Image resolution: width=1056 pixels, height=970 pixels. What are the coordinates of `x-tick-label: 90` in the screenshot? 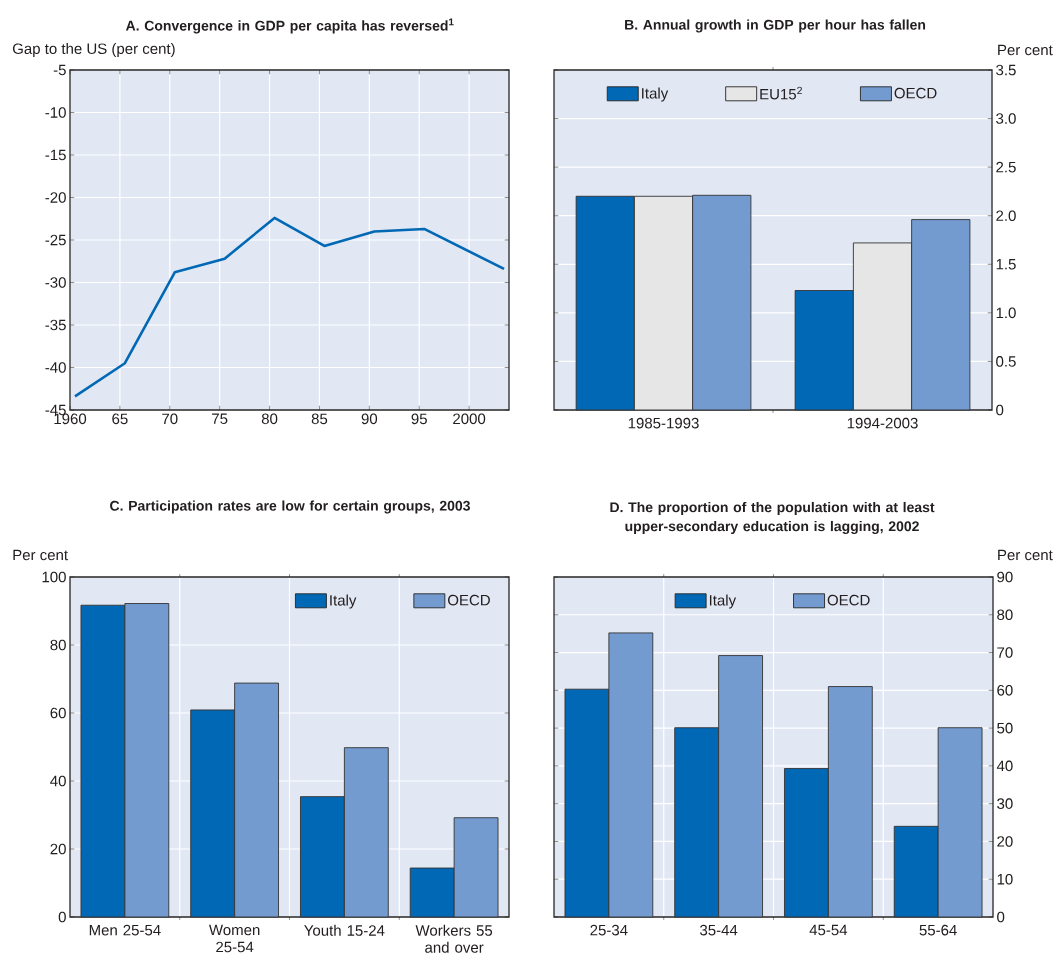 It's located at (369, 419).